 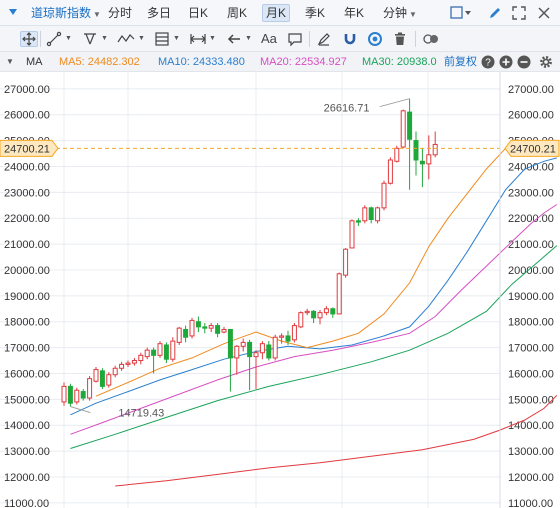 What do you see at coordinates (350, 39) in the screenshot?
I see `magnet-icon` at bounding box center [350, 39].